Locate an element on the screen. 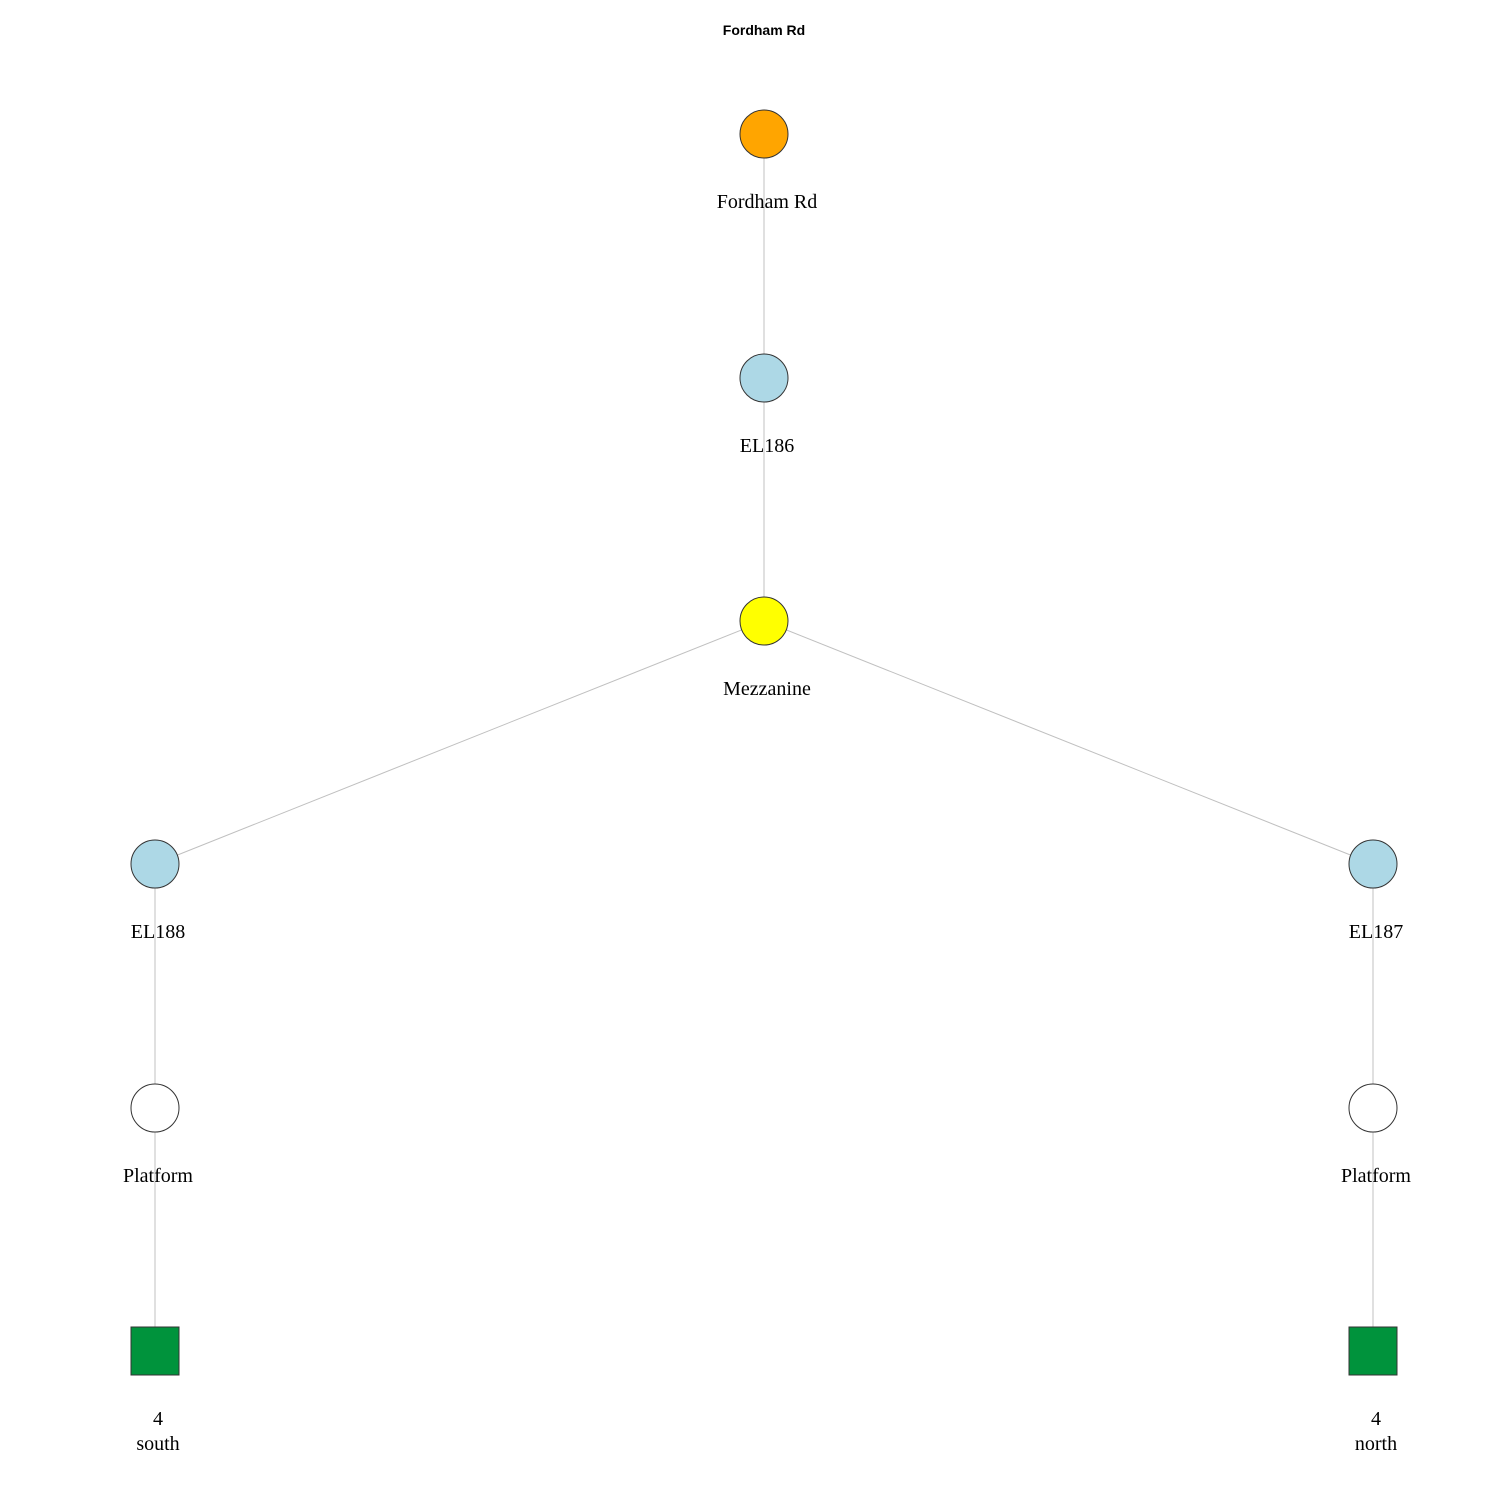 This screenshot has height=1500, width=1500. node-platform-south: Platform is located at coordinates (158, 1135).